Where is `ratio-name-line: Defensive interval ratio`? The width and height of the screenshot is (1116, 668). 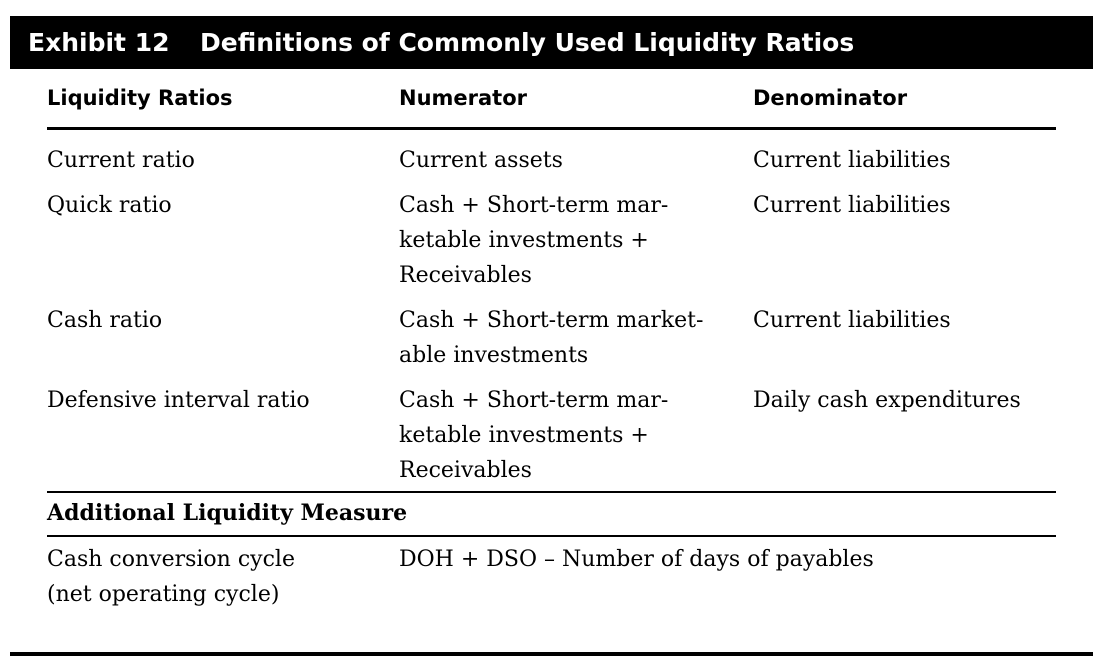 ratio-name-line: Defensive interval ratio is located at coordinates (178, 400).